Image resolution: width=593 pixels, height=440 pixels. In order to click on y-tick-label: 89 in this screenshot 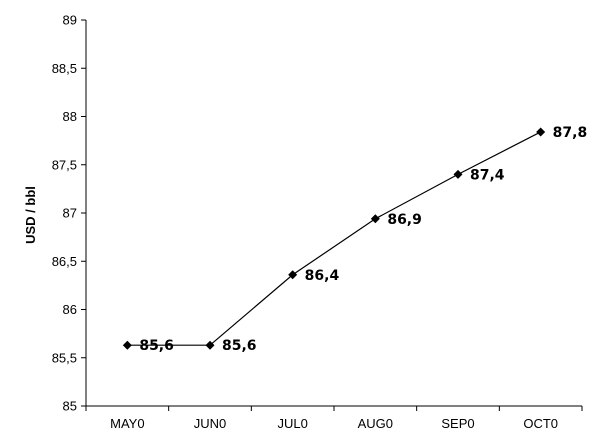, I will do `click(70, 20)`.